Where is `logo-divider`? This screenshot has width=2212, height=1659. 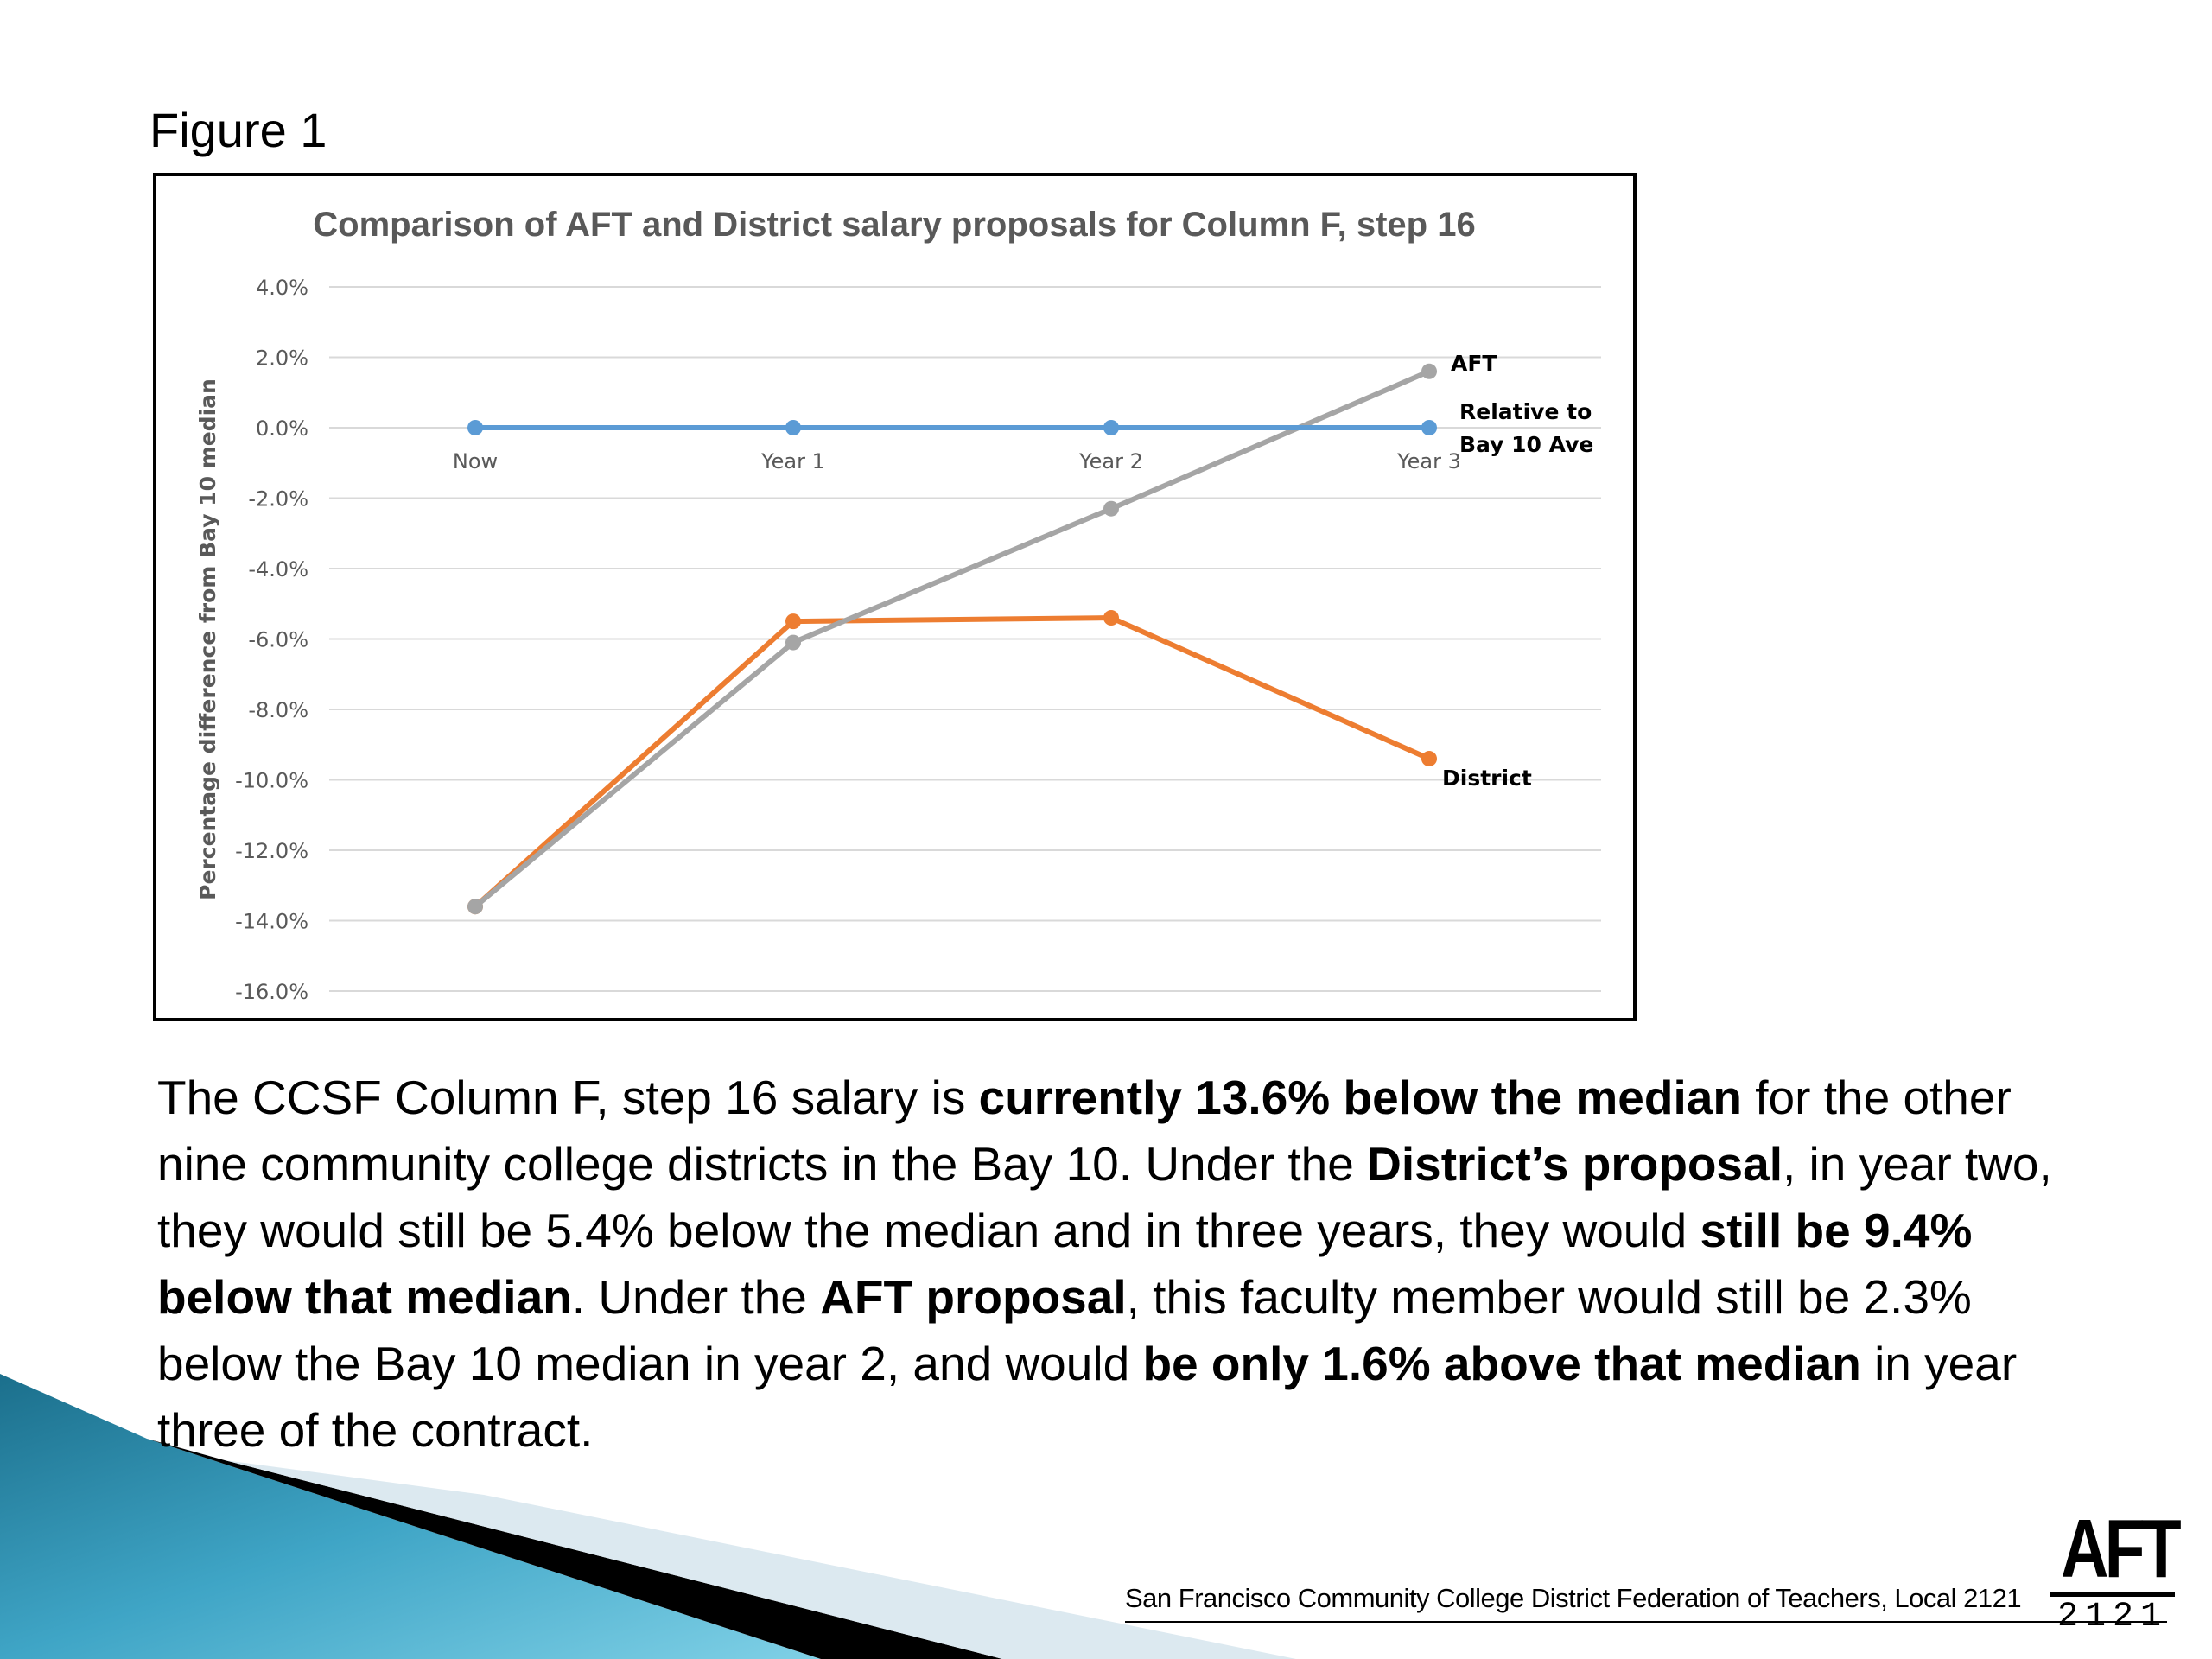 logo-divider is located at coordinates (2112, 1594).